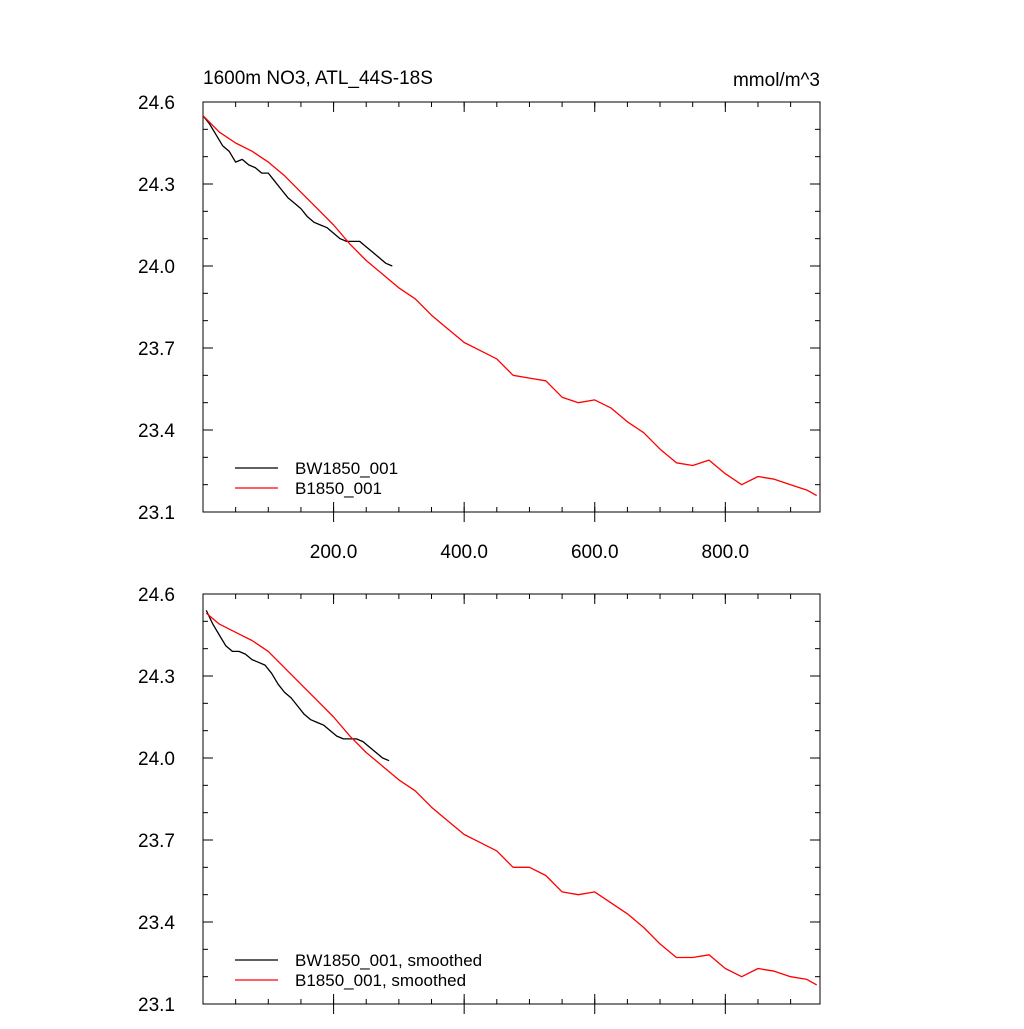 The width and height of the screenshot is (1024, 1029). I want to click on legend-label: B1850_001, smoothed, so click(380, 980).